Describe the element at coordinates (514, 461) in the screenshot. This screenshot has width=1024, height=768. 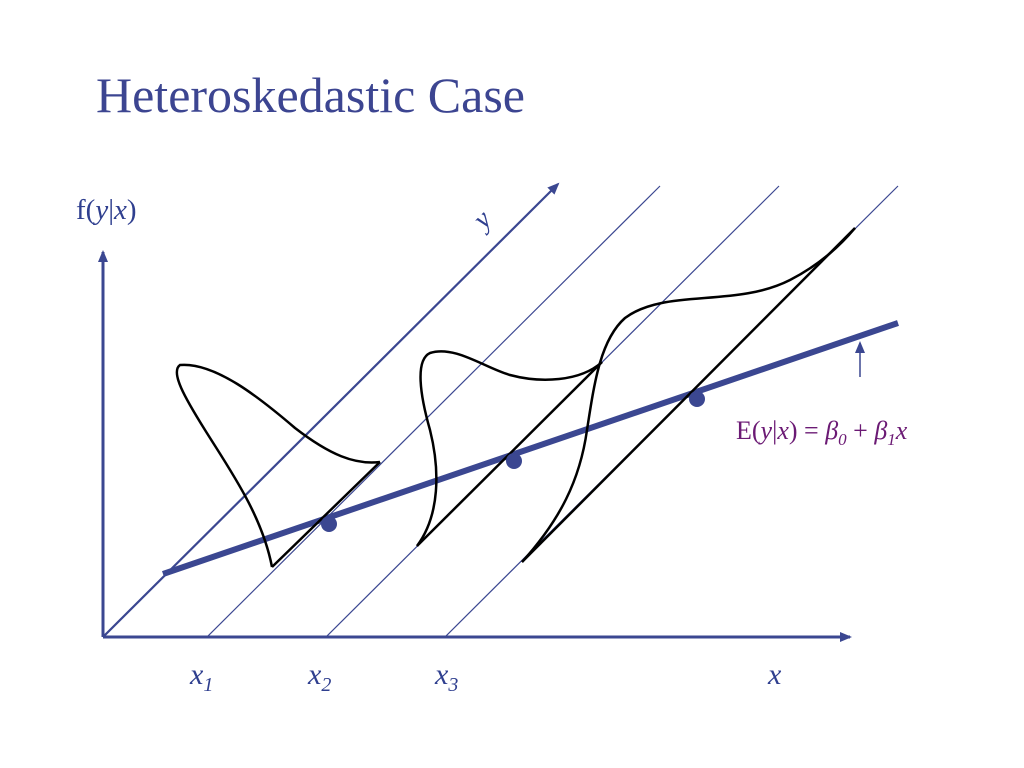
I see `mean-point-x2` at that location.